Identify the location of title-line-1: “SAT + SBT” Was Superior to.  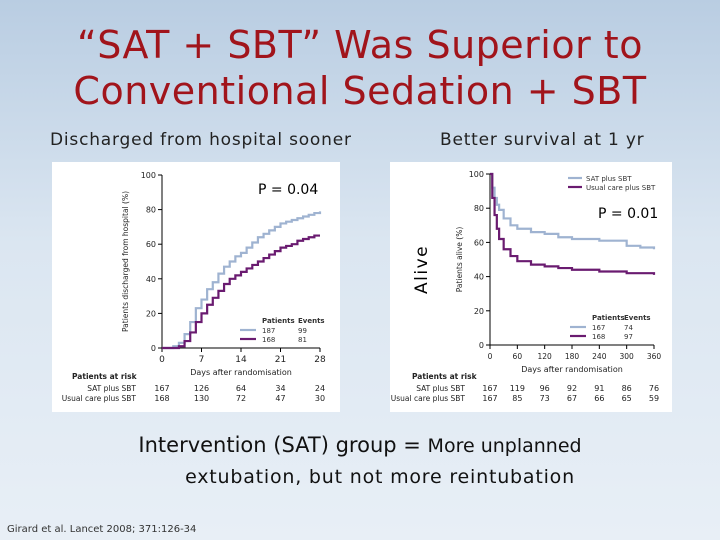
(360, 45).